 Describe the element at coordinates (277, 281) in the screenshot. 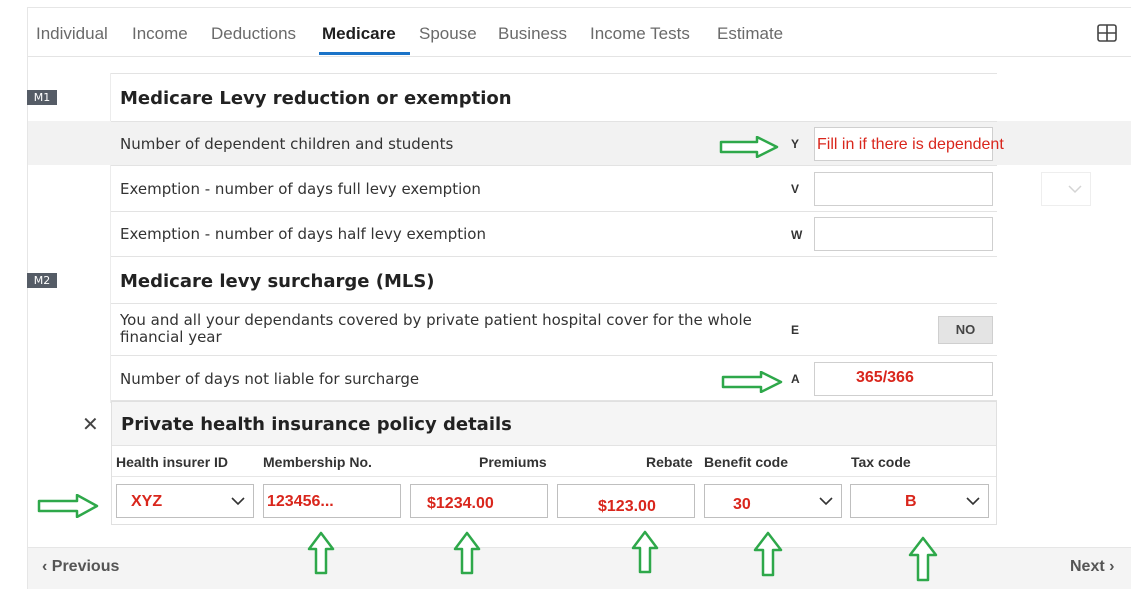

I see `section-title-m2: Medicare levy surcharge (MLS)` at that location.